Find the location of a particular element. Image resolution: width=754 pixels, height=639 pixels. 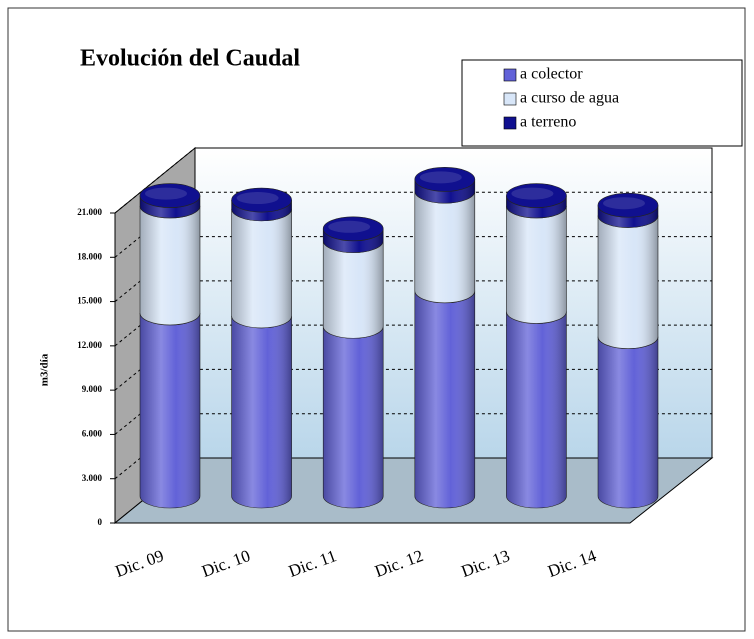

y-tick-label: 9.000 is located at coordinates (92, 389).